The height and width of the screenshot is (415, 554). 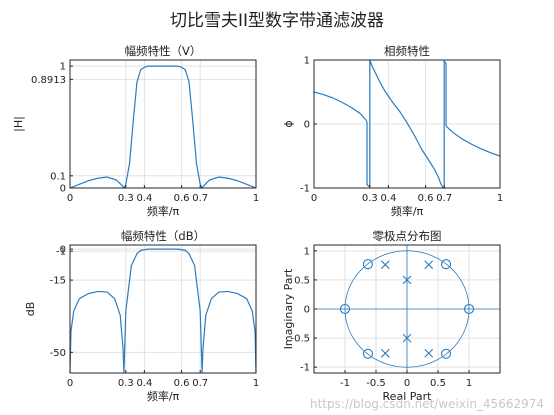 I want to click on subplot-title: 幅频特性（dB）, so click(x=163, y=236).